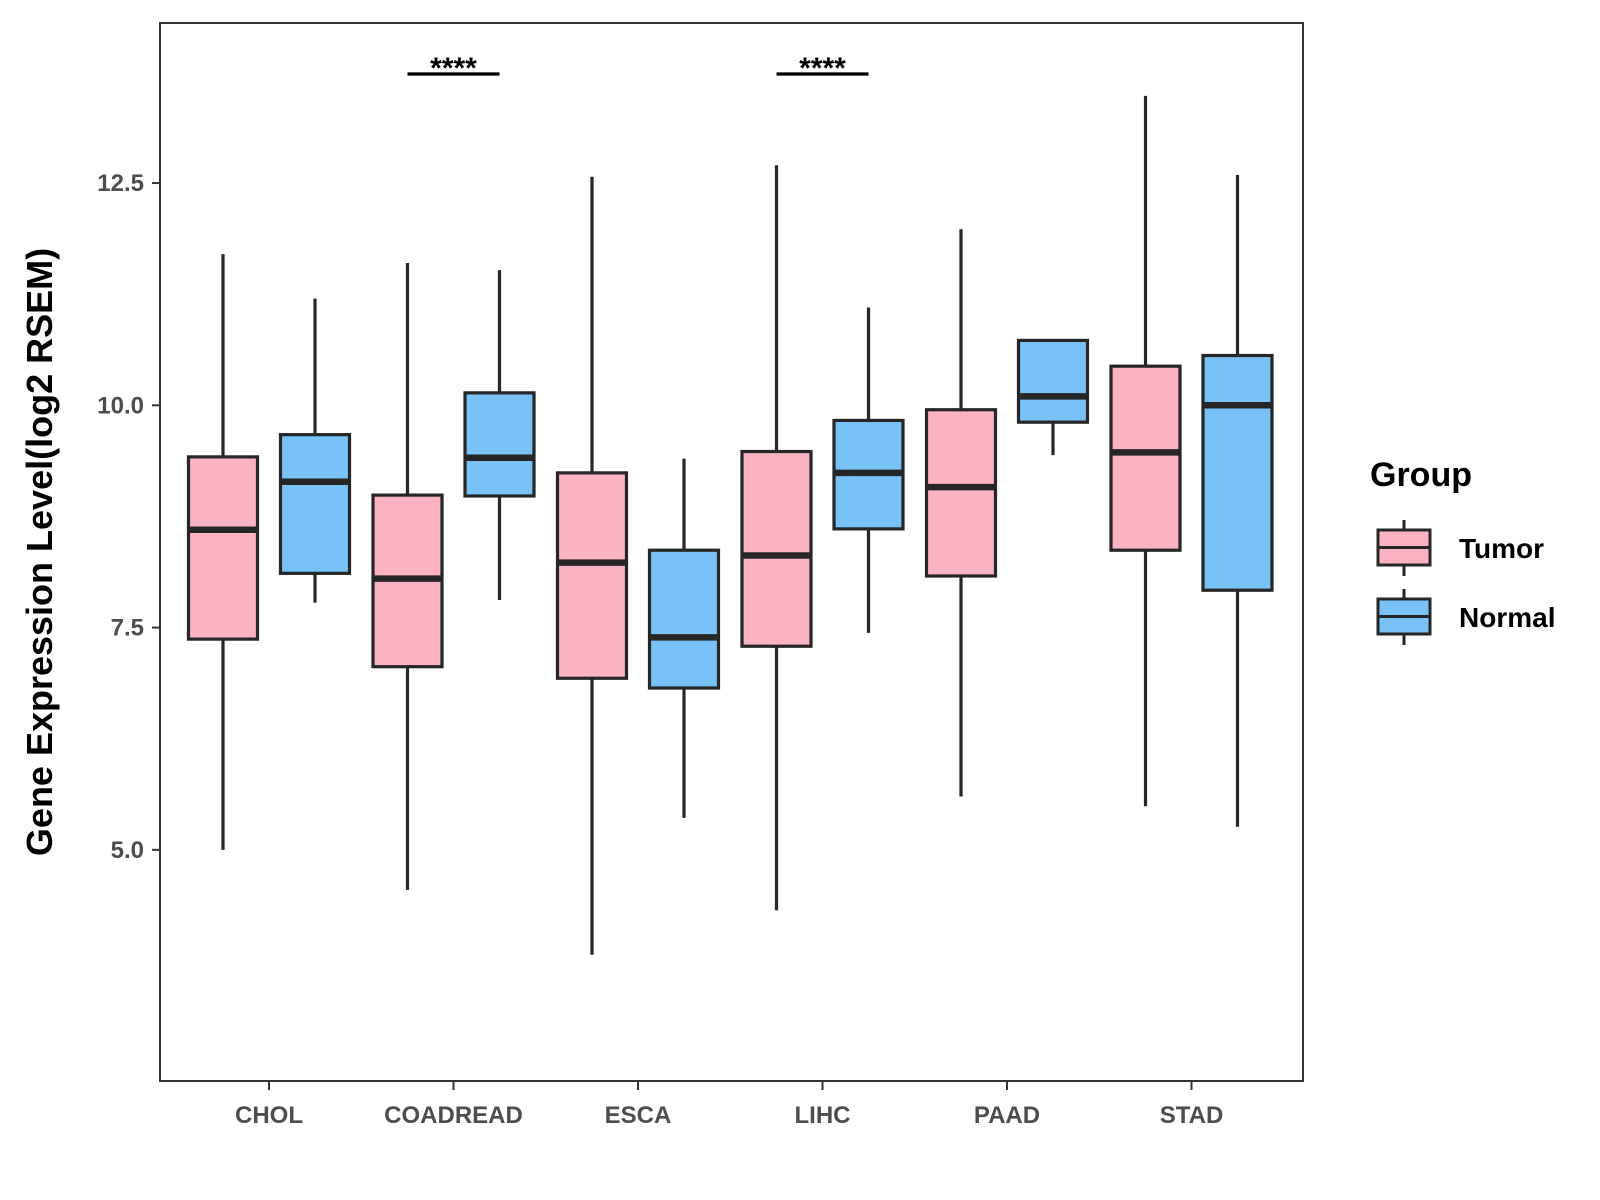 This screenshot has height=1200, width=1600. I want to click on x-tick-label-coadread: COADREAD, so click(453, 1115).